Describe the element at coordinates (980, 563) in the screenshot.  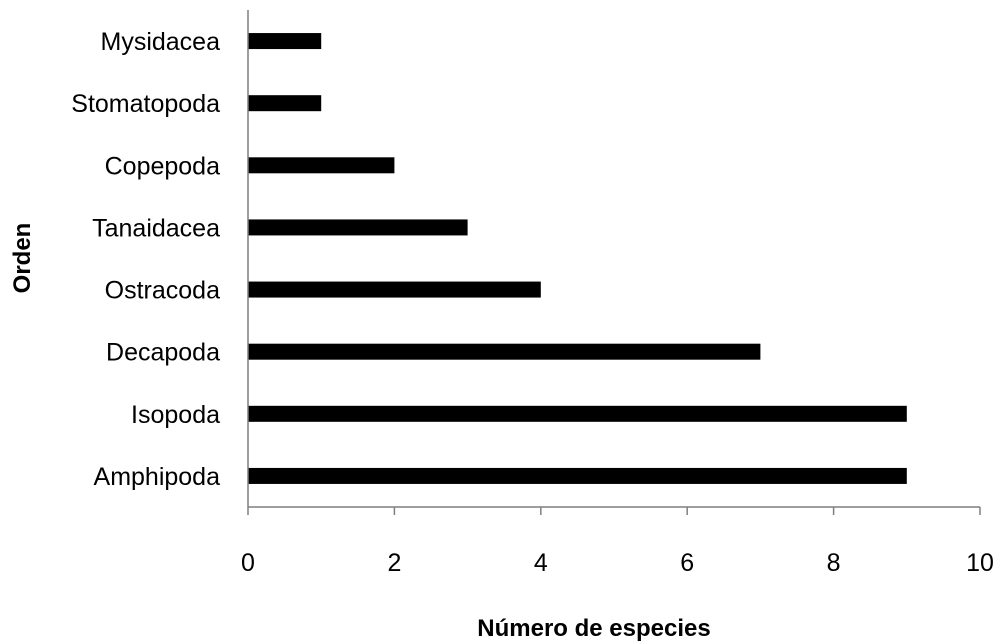
I see `x-tick-label-10: 10` at that location.